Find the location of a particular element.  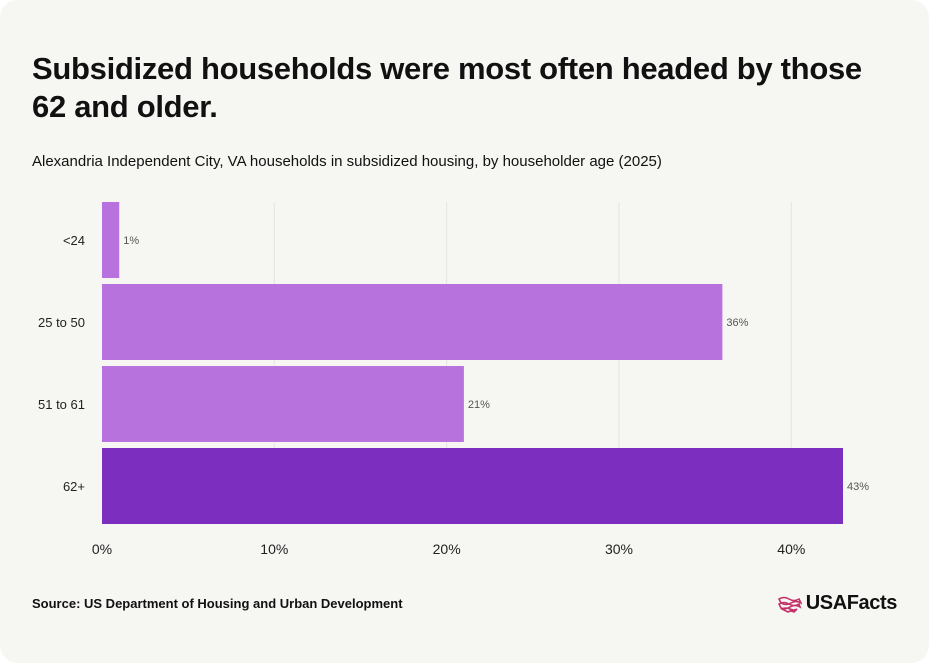

category-label: 51 to 61 is located at coordinates (61, 404).